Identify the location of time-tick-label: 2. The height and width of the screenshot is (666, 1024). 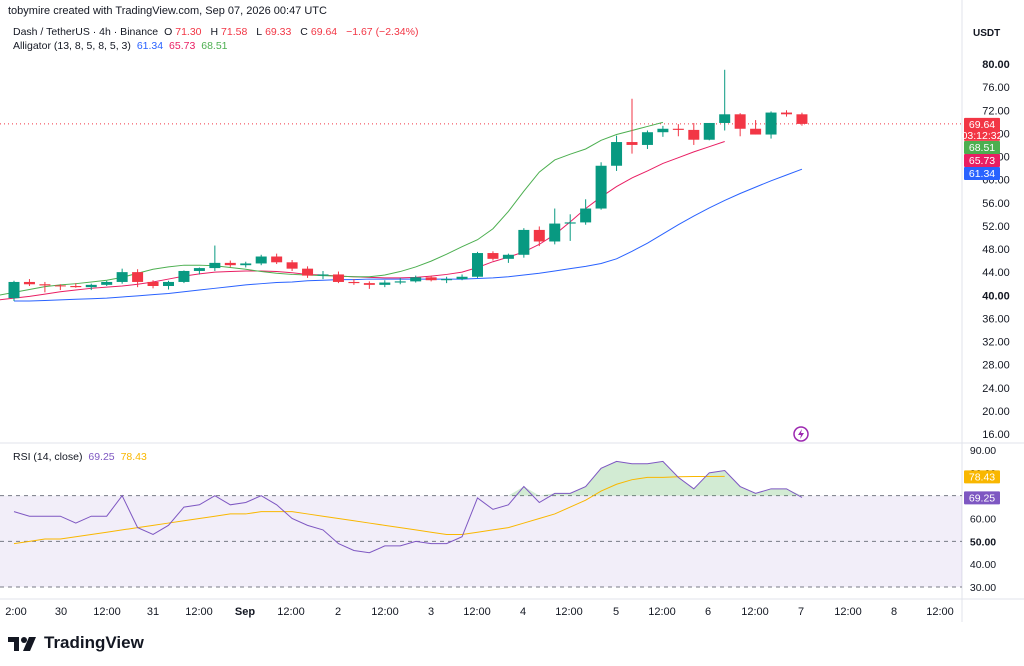
(338, 612).